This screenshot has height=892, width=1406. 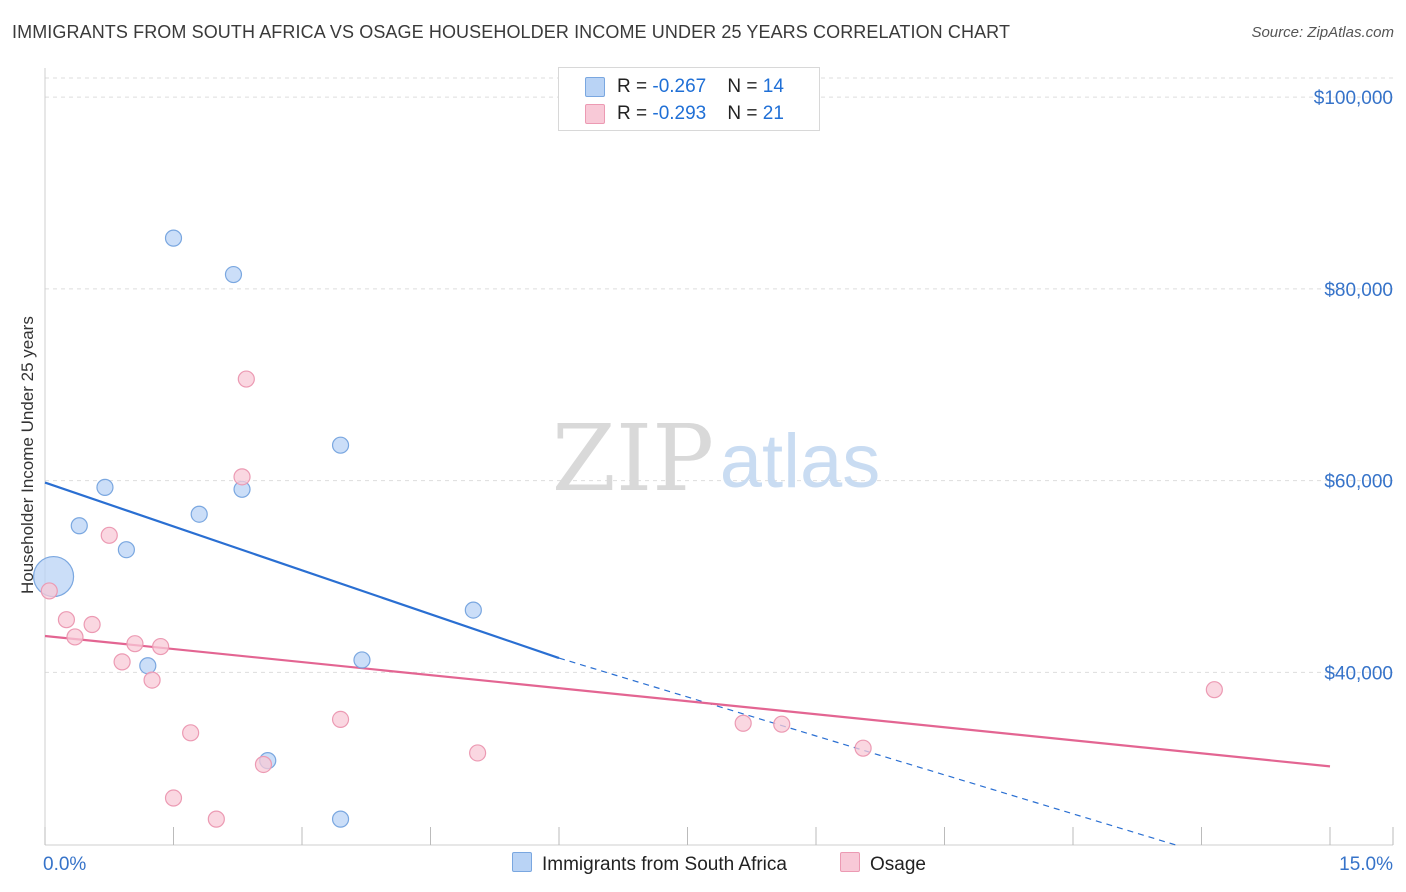 I want to click on x-tick-label: 0.0%, so click(x=64, y=864).